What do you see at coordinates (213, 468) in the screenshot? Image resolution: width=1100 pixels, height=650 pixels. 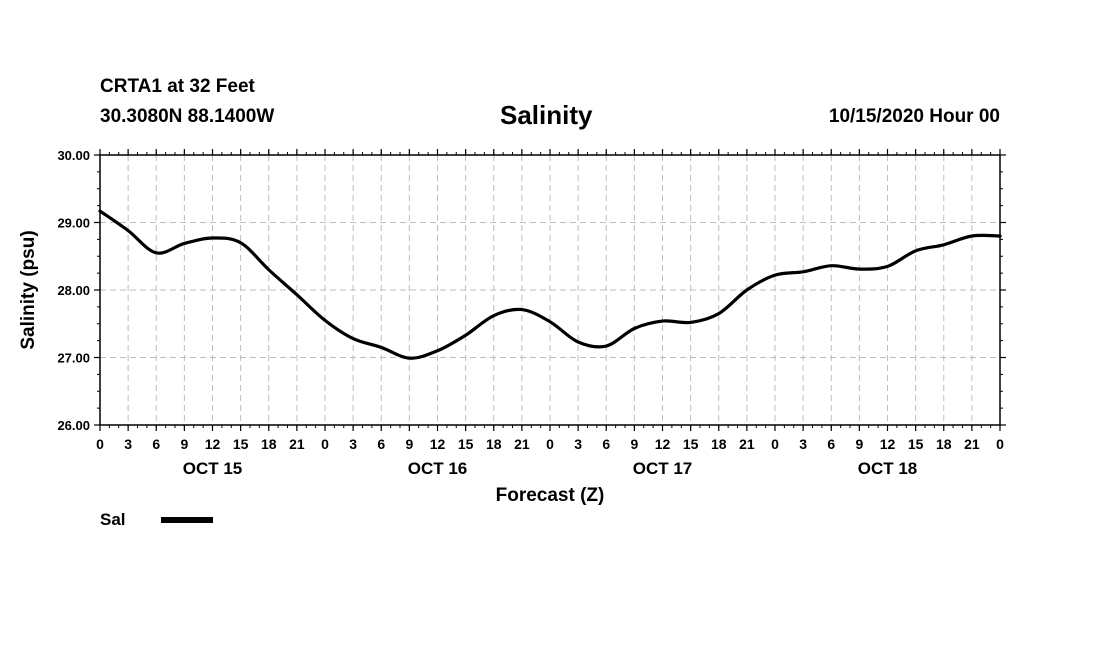 I see `day-label: OCT 15` at bounding box center [213, 468].